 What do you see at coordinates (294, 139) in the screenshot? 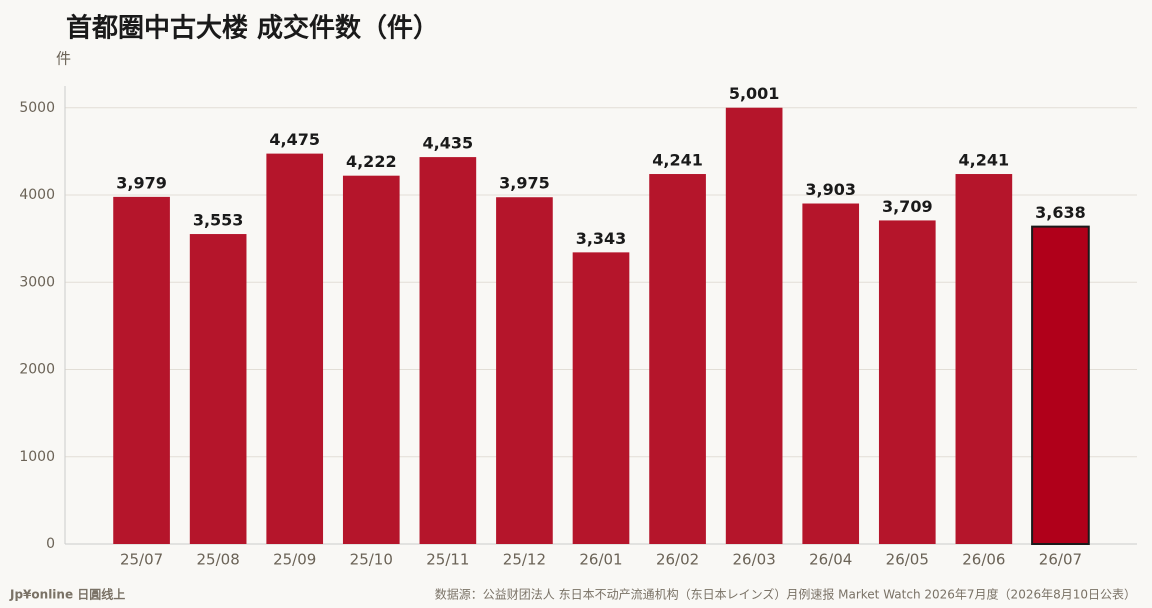
I see `value-label: 4,475` at bounding box center [294, 139].